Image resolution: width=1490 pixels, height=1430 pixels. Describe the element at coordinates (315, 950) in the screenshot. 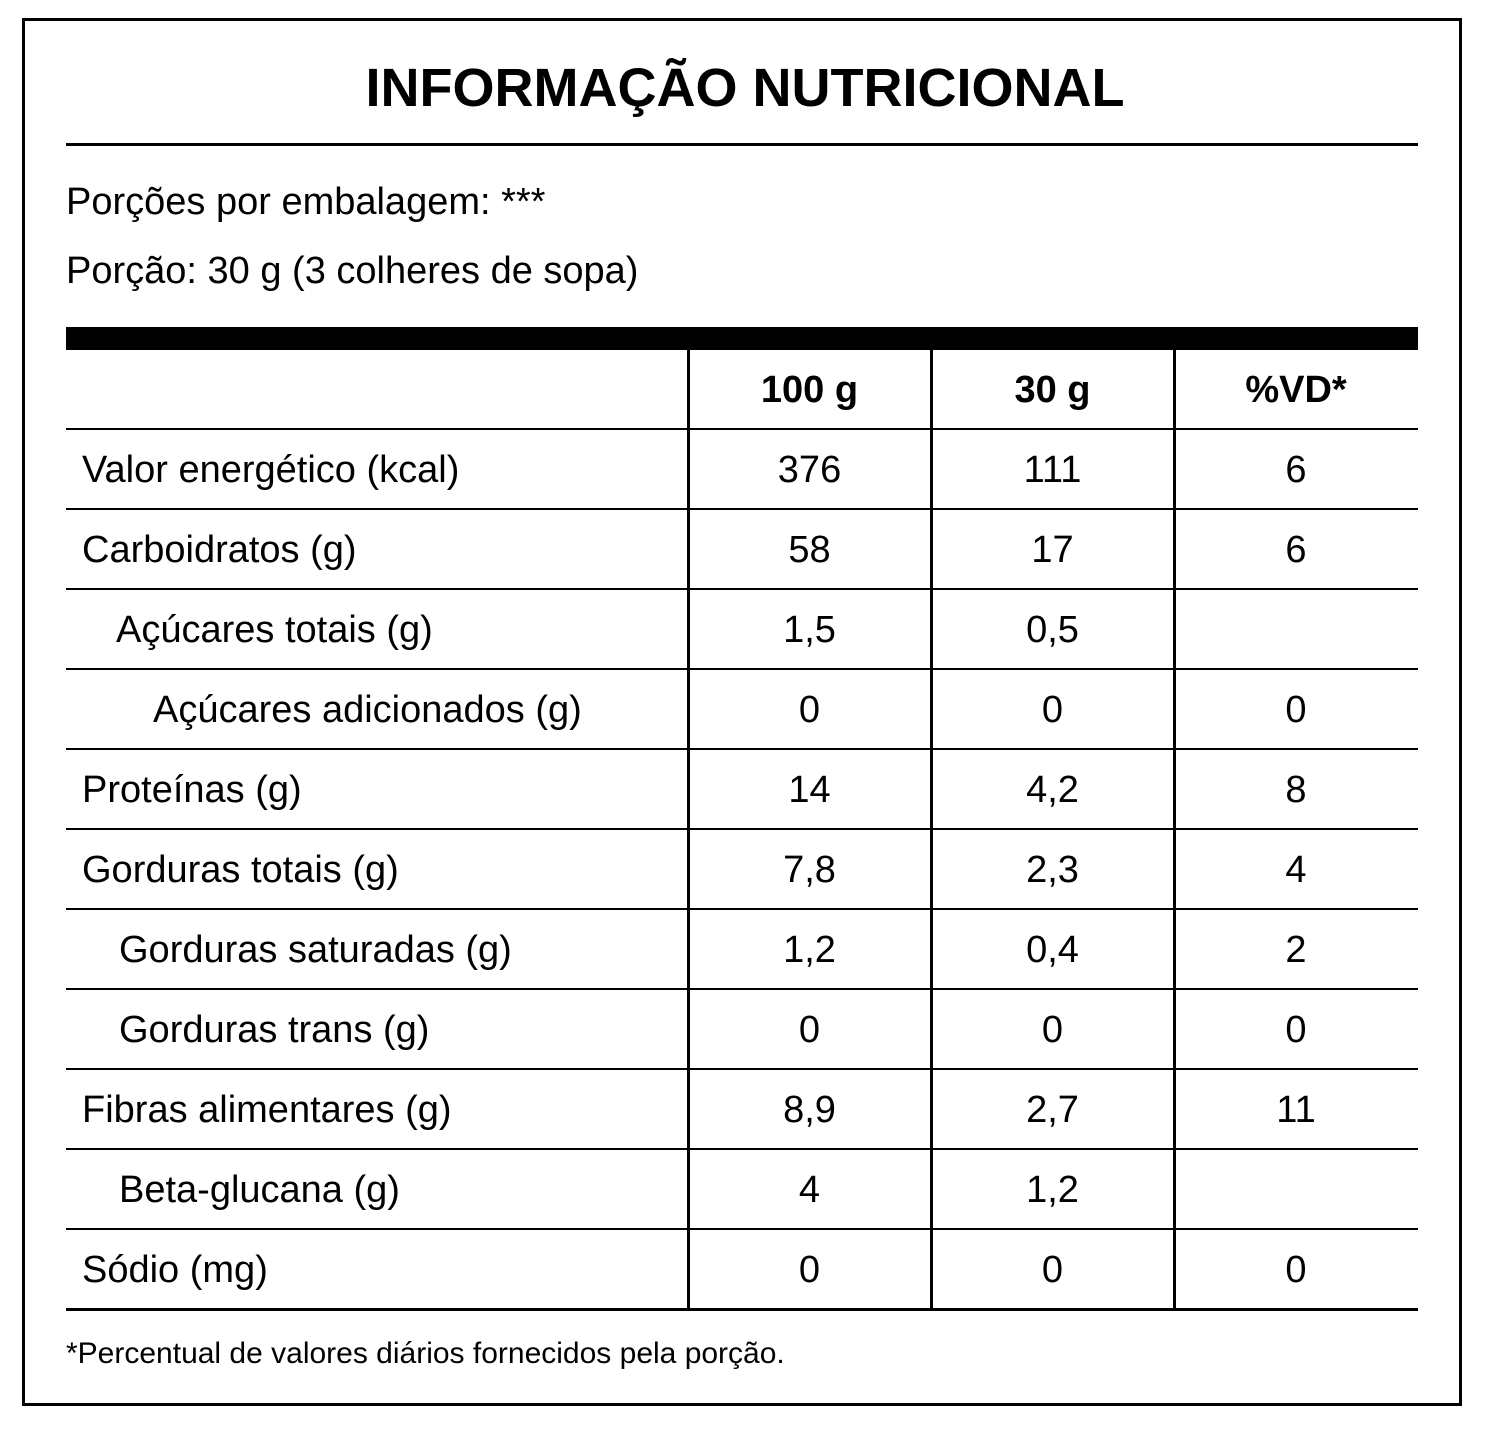

I see `nutrient-name: Gorduras saturadas (g)` at that location.